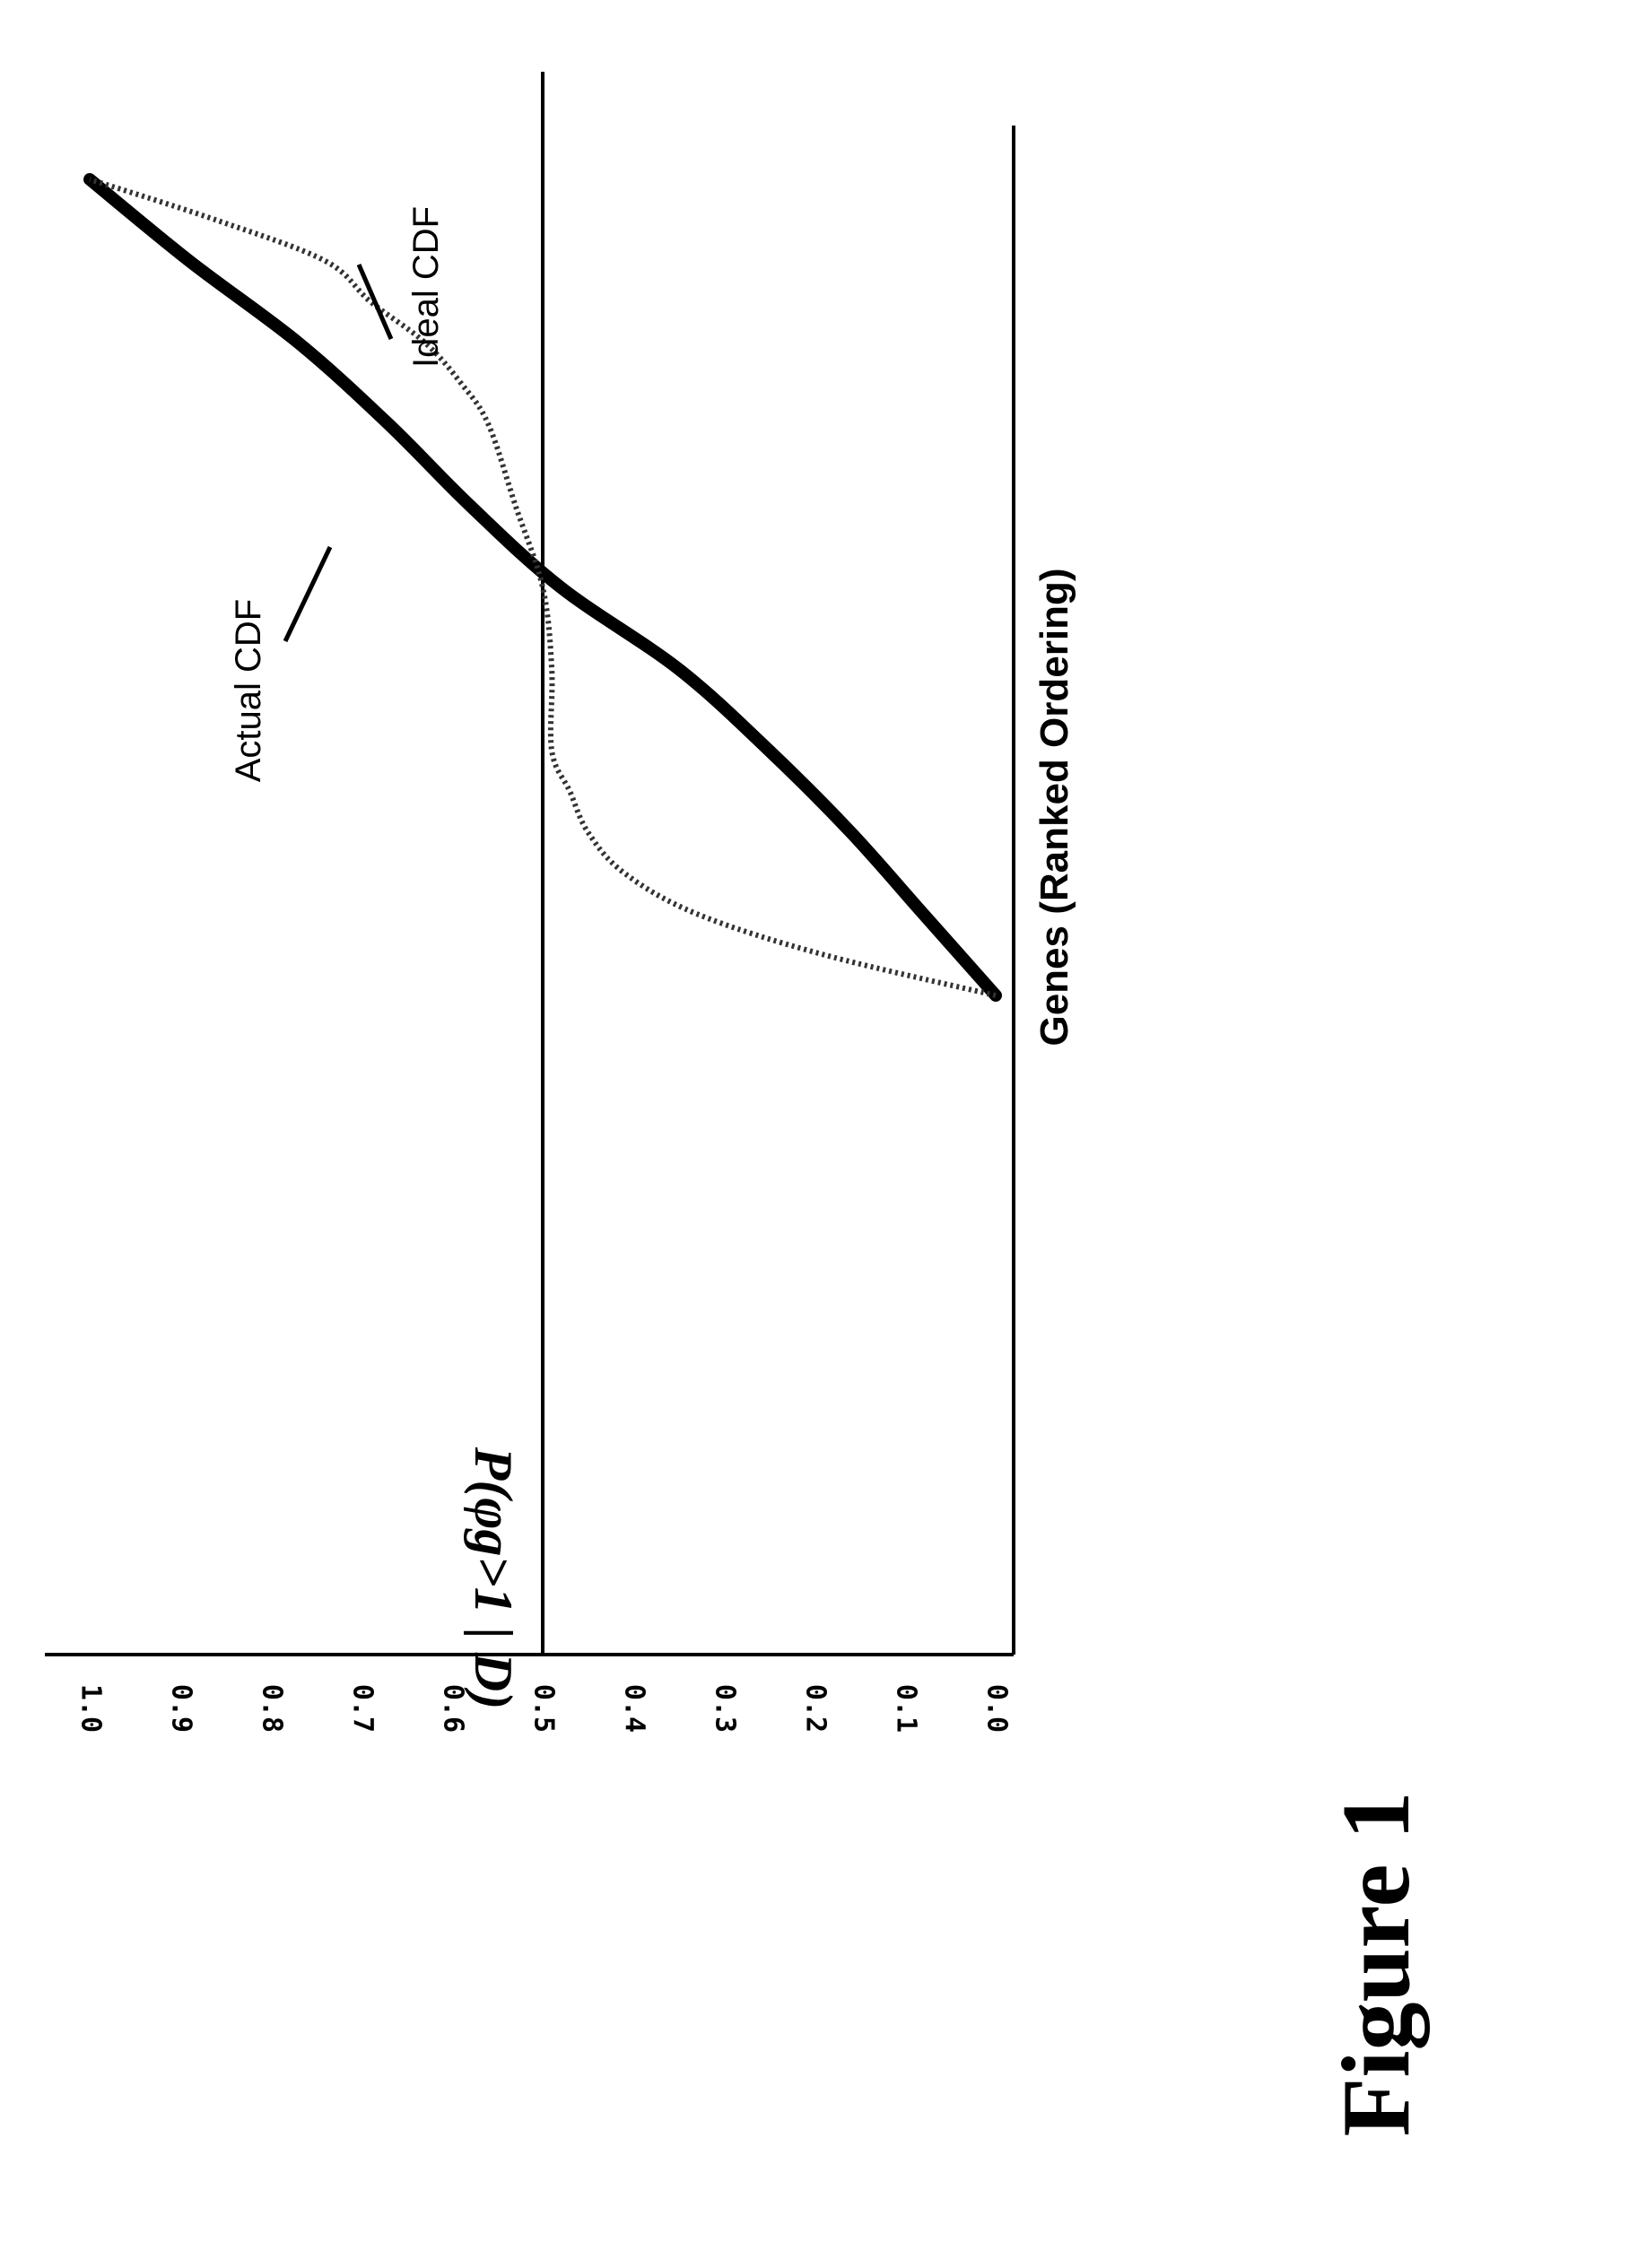  What do you see at coordinates (91, 1709) in the screenshot?
I see `y-tick-label: 1.0` at bounding box center [91, 1709].